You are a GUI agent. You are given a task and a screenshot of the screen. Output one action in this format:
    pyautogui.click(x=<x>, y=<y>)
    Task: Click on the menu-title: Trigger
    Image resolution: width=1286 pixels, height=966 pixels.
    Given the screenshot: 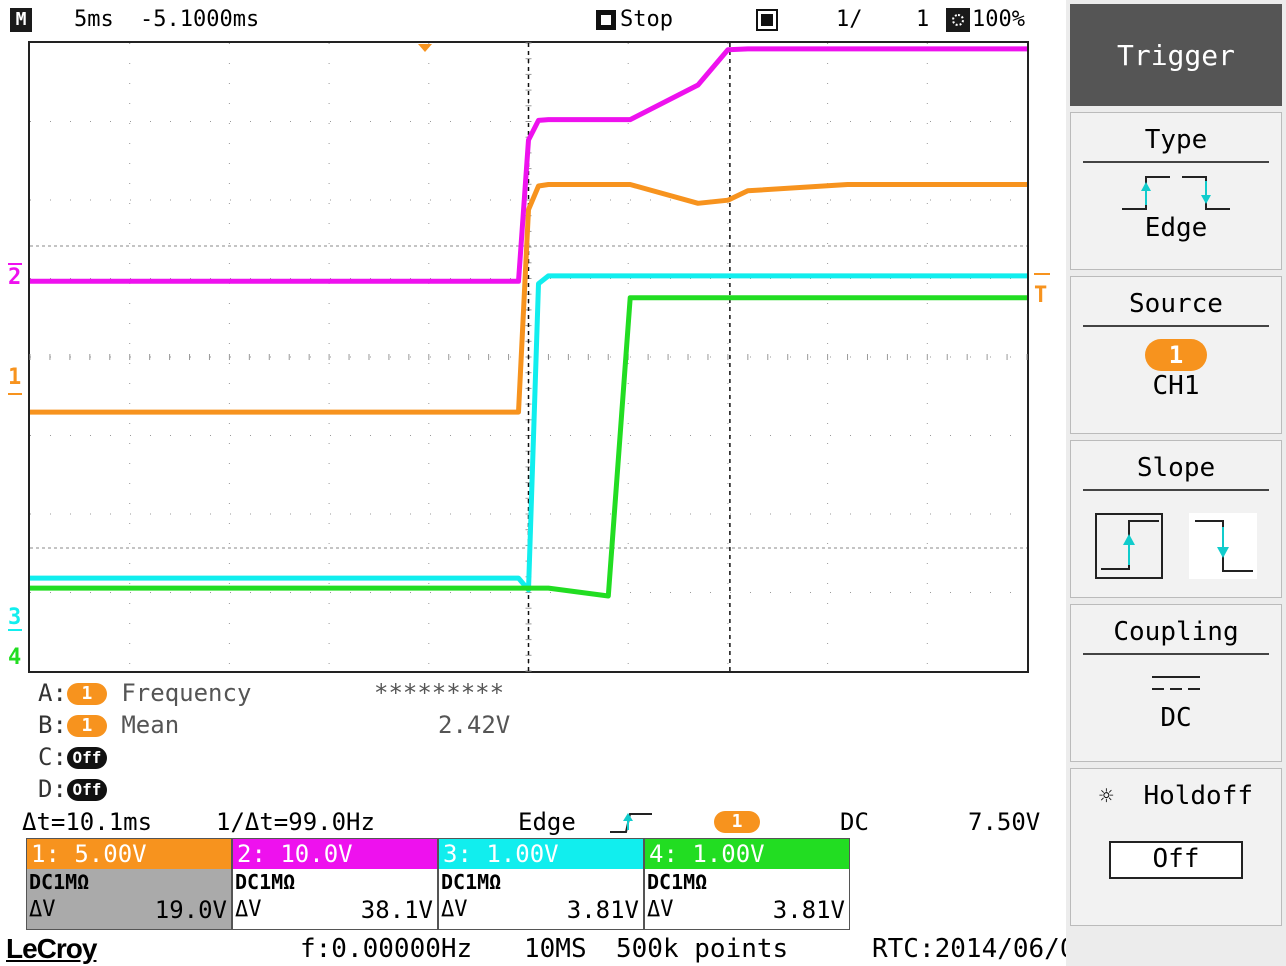 What is the action you would take?
    pyautogui.click(x=1176, y=55)
    